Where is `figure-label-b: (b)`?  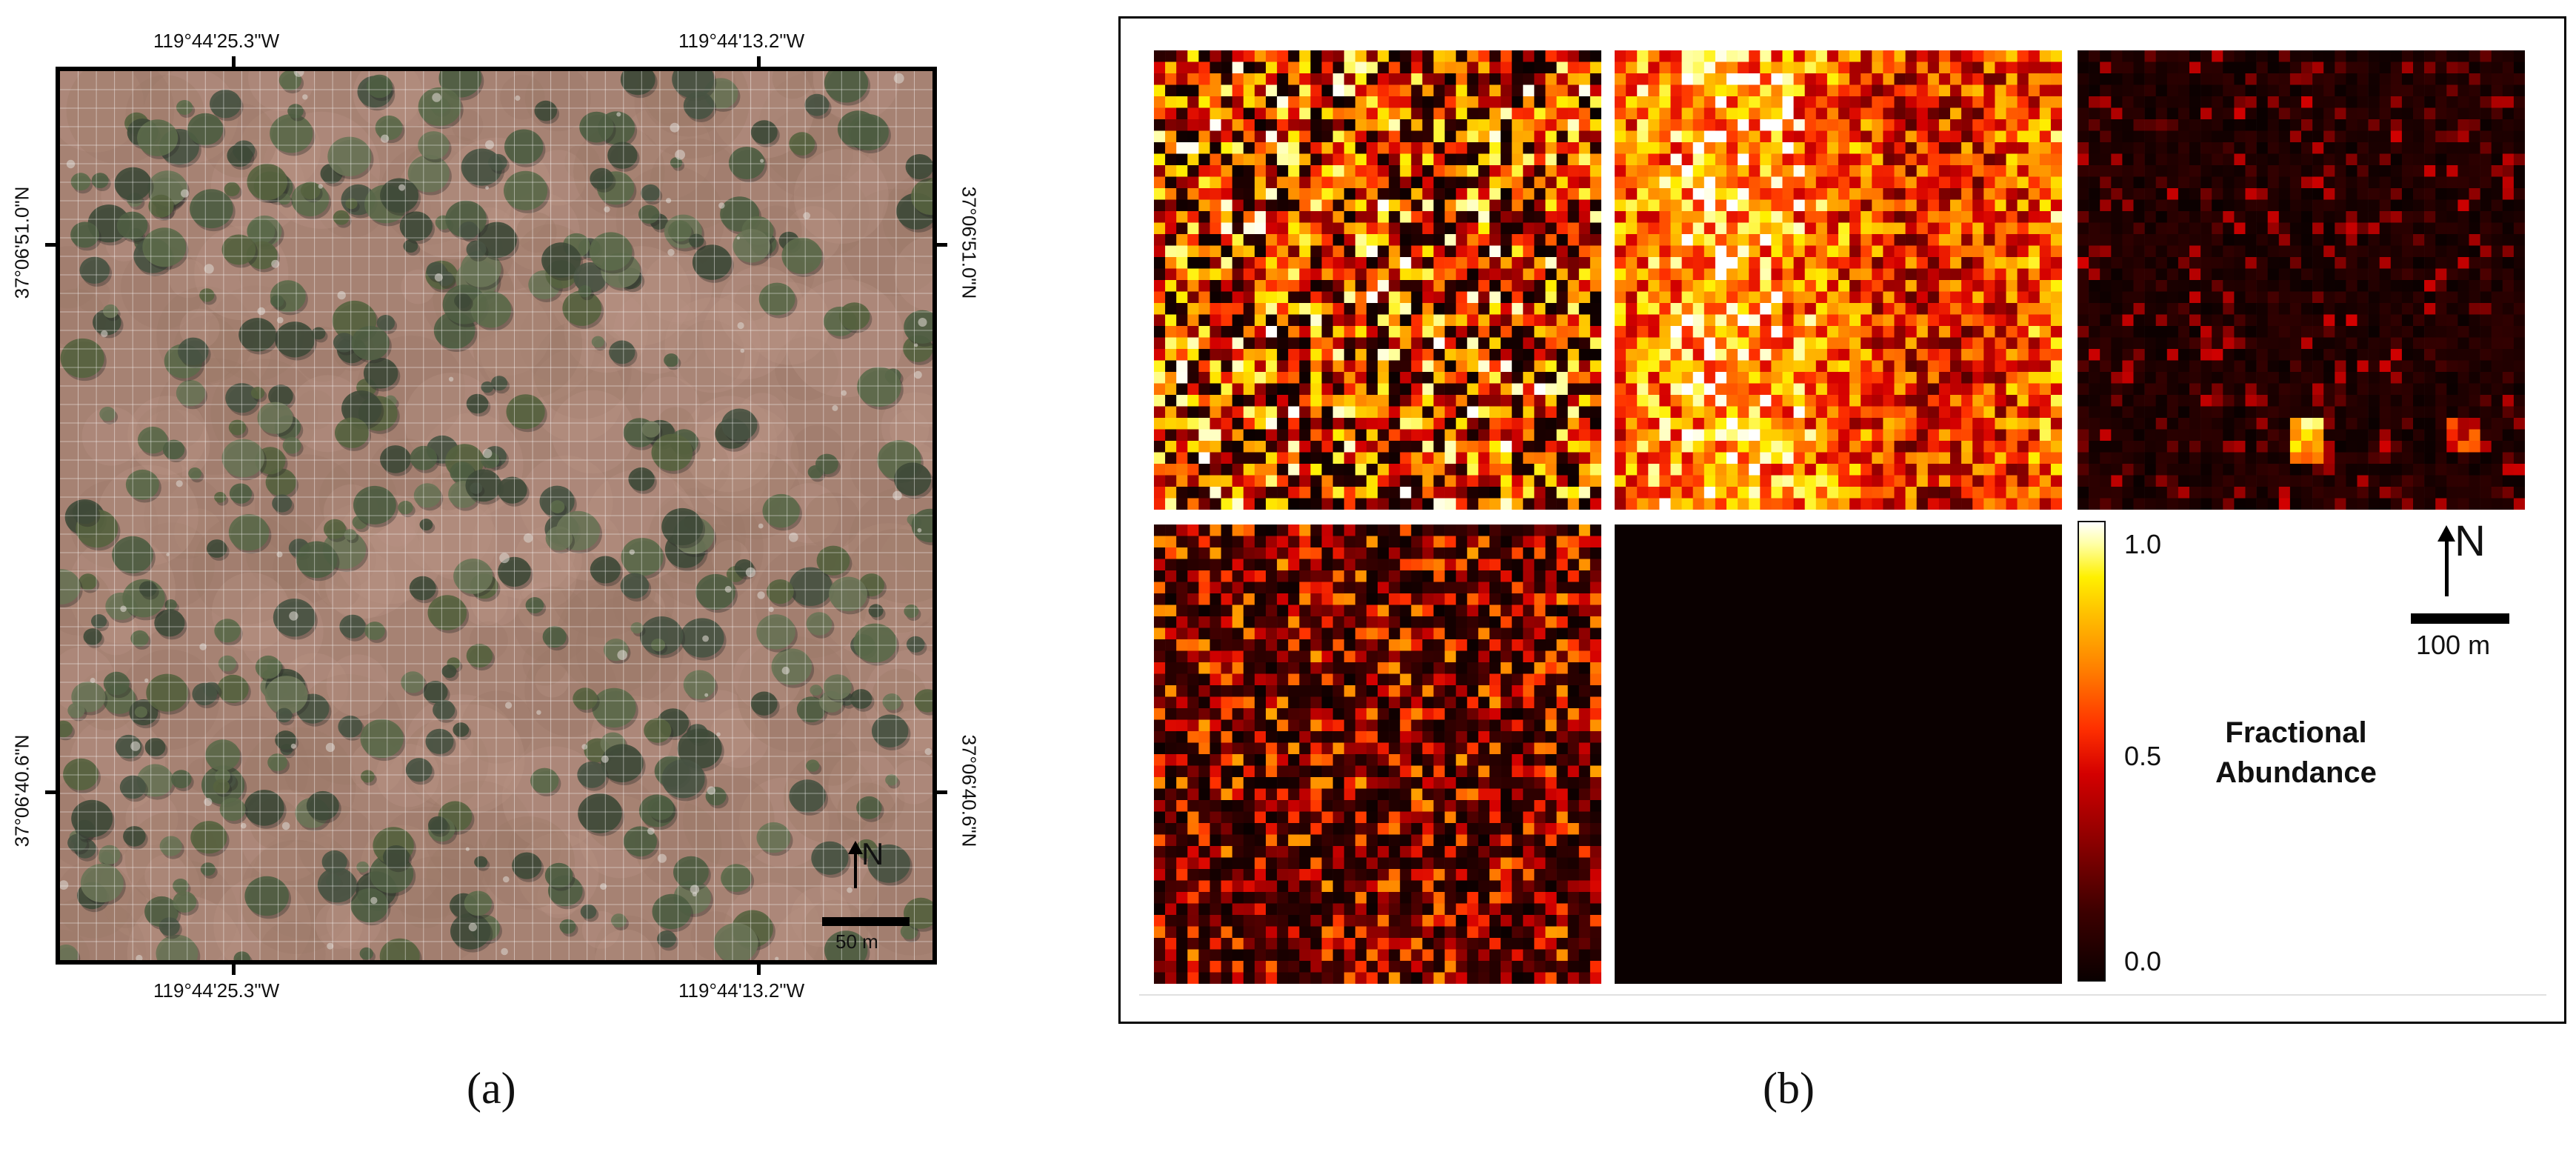 figure-label-b: (b) is located at coordinates (1789, 1088).